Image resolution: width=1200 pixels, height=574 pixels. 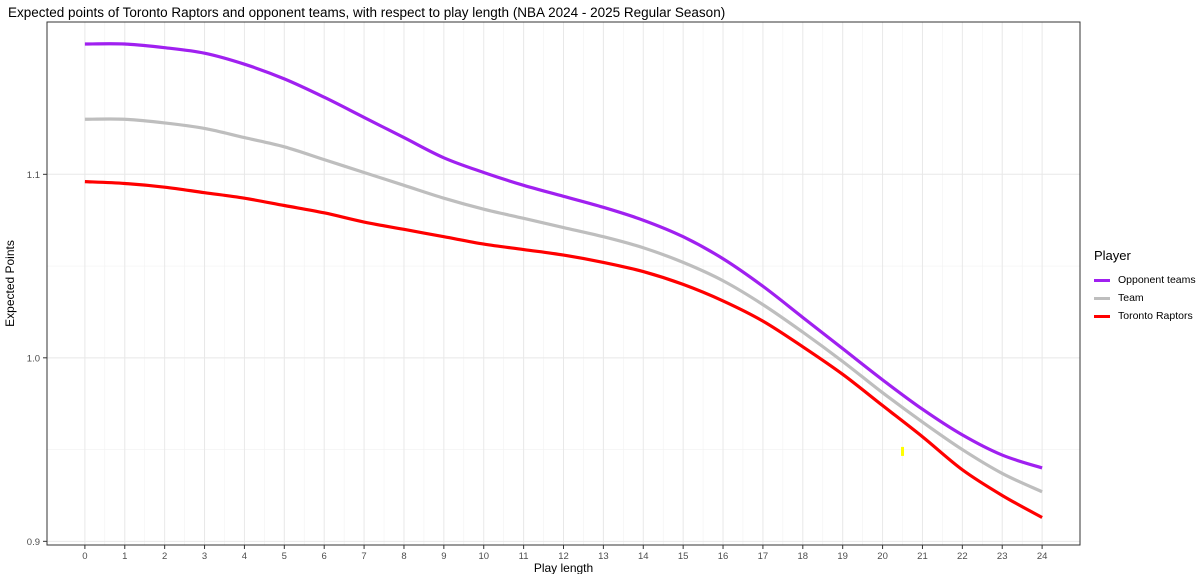 I want to click on legend-item: Toronto Raptors, so click(x=1145, y=316).